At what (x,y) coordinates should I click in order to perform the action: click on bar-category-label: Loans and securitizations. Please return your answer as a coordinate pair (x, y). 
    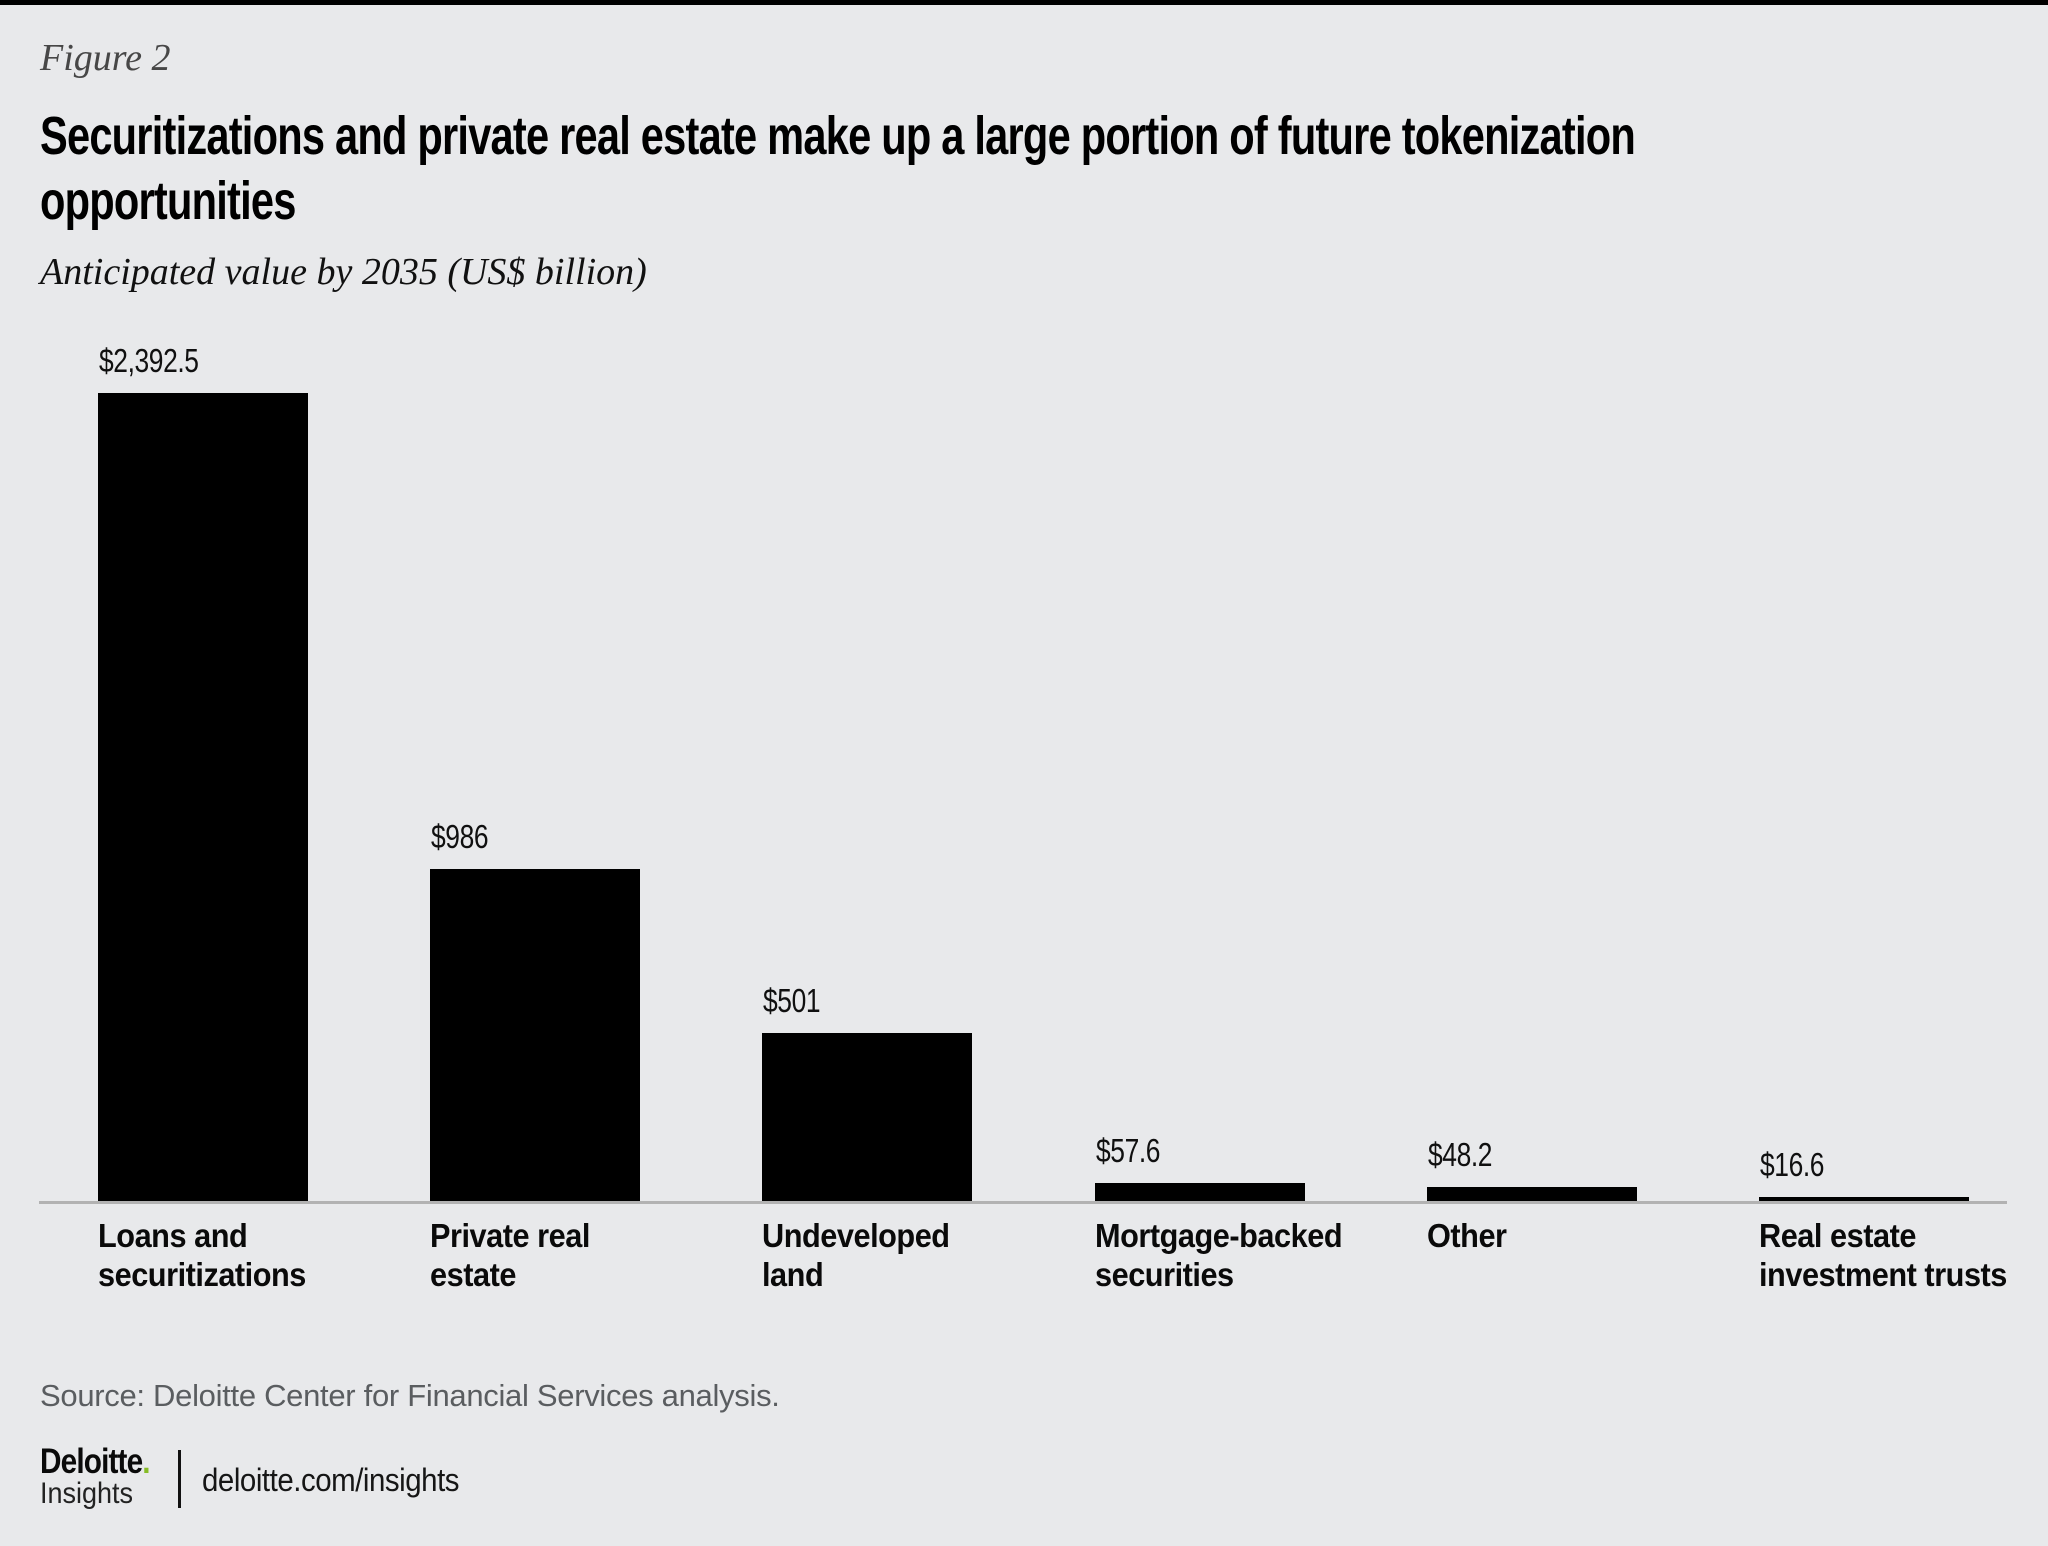
    Looking at the image, I should click on (202, 1255).